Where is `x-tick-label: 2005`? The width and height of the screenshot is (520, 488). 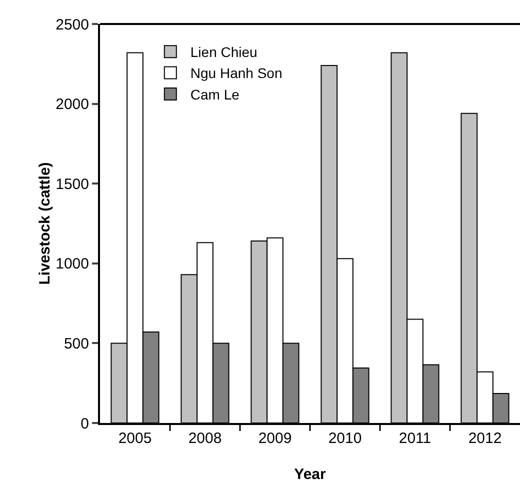 x-tick-label: 2005 is located at coordinates (135, 438).